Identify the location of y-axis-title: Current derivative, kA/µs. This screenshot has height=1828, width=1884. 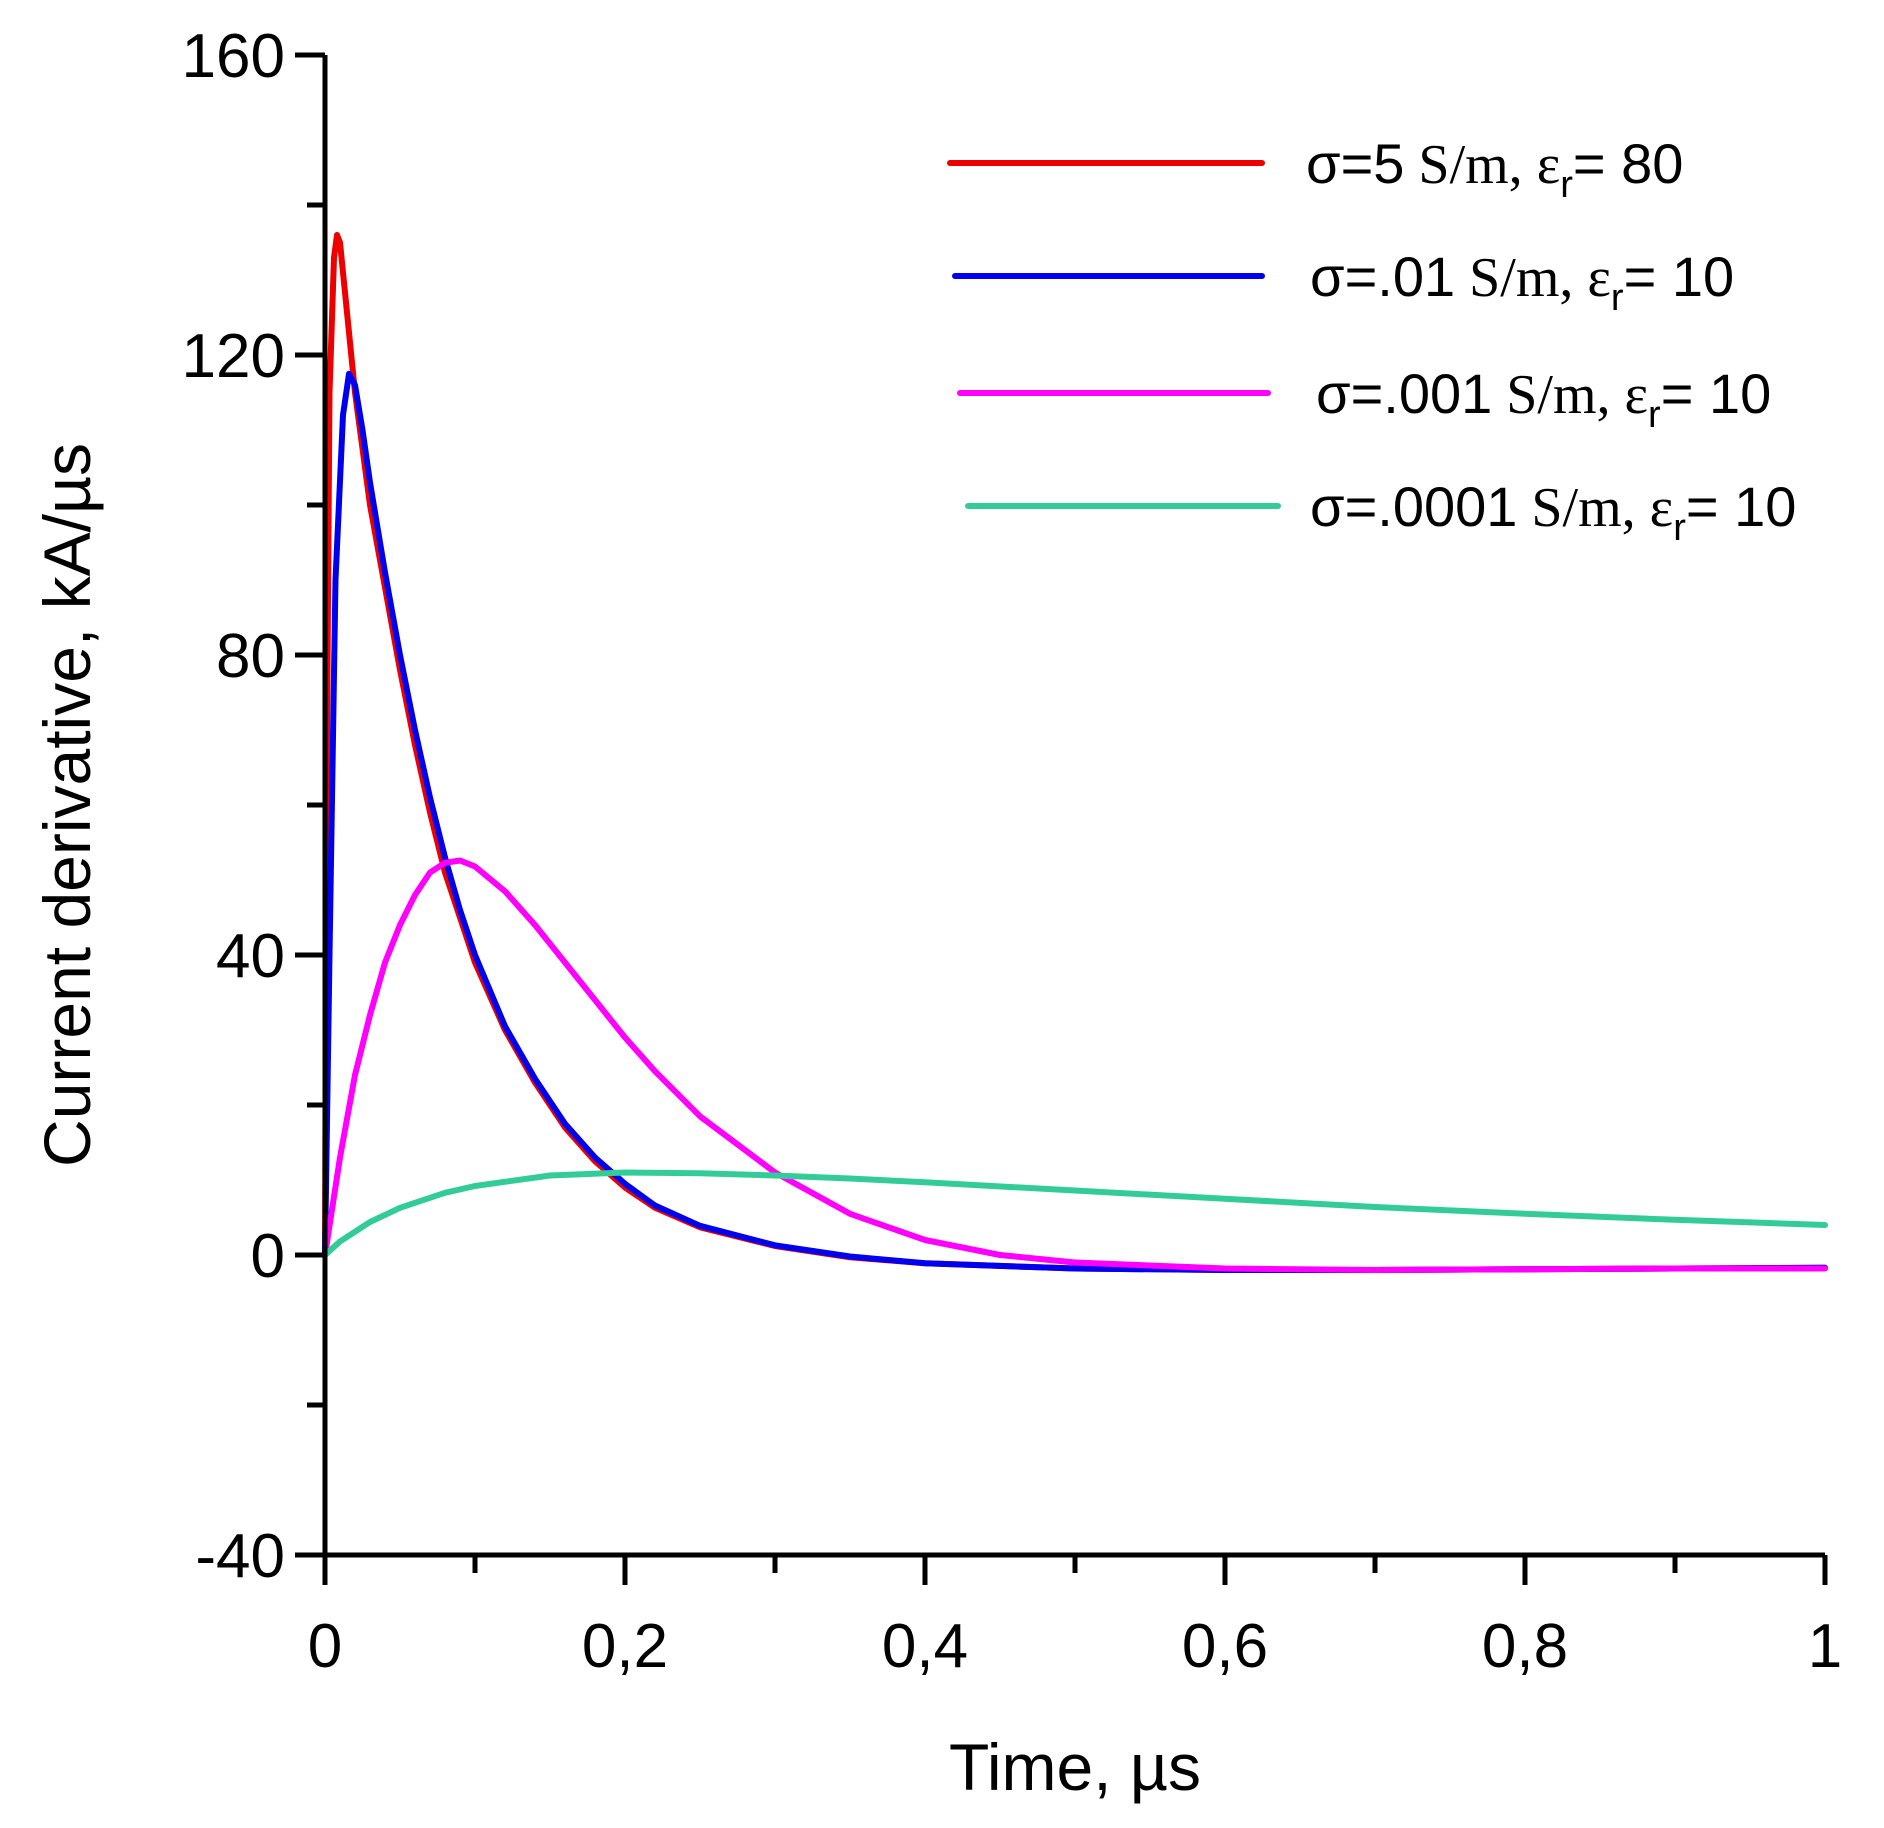
(67, 805).